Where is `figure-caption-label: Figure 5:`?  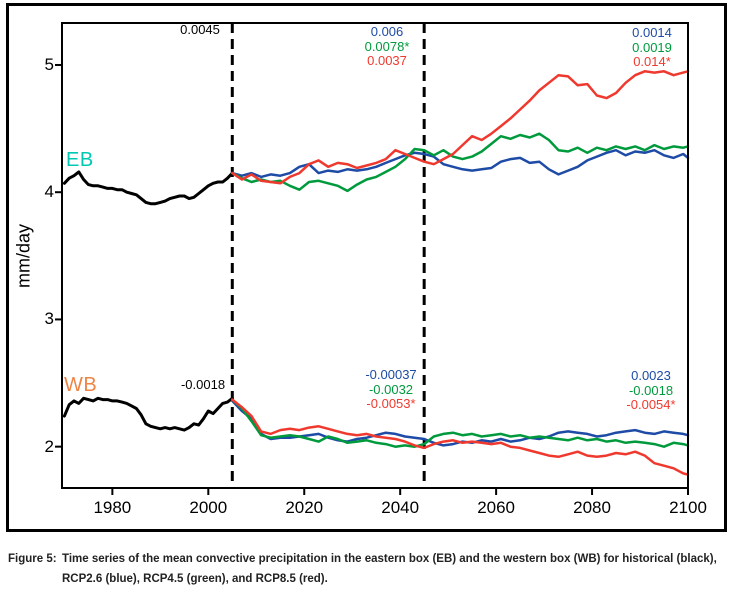
figure-caption-label: Figure 5: is located at coordinates (32, 559).